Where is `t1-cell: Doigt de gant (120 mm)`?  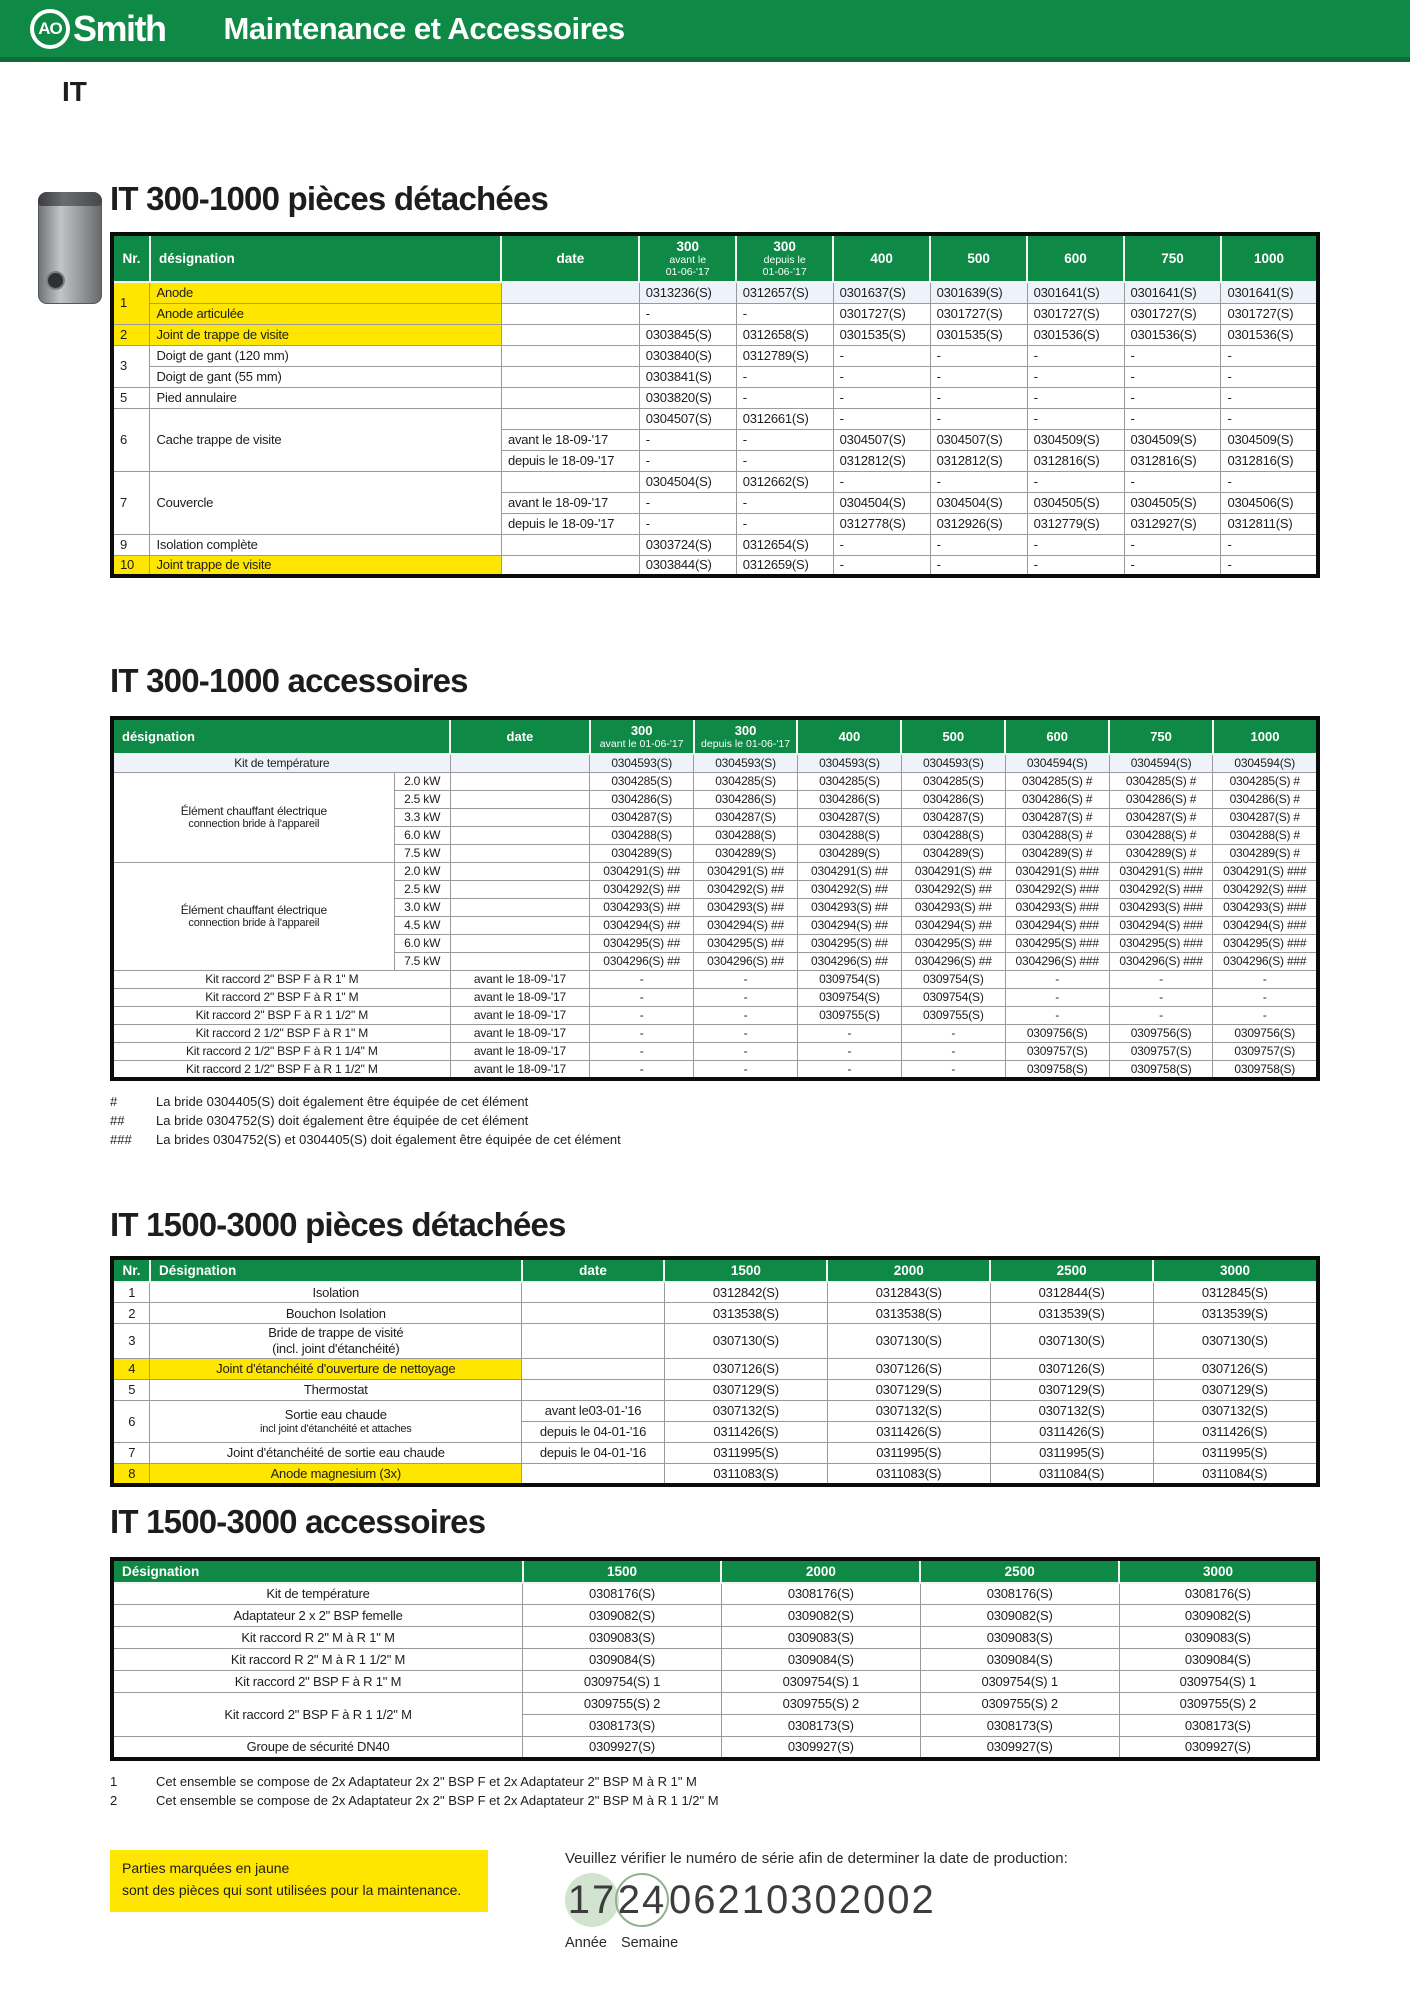 t1-cell: Doigt de gant (120 mm) is located at coordinates (325, 355).